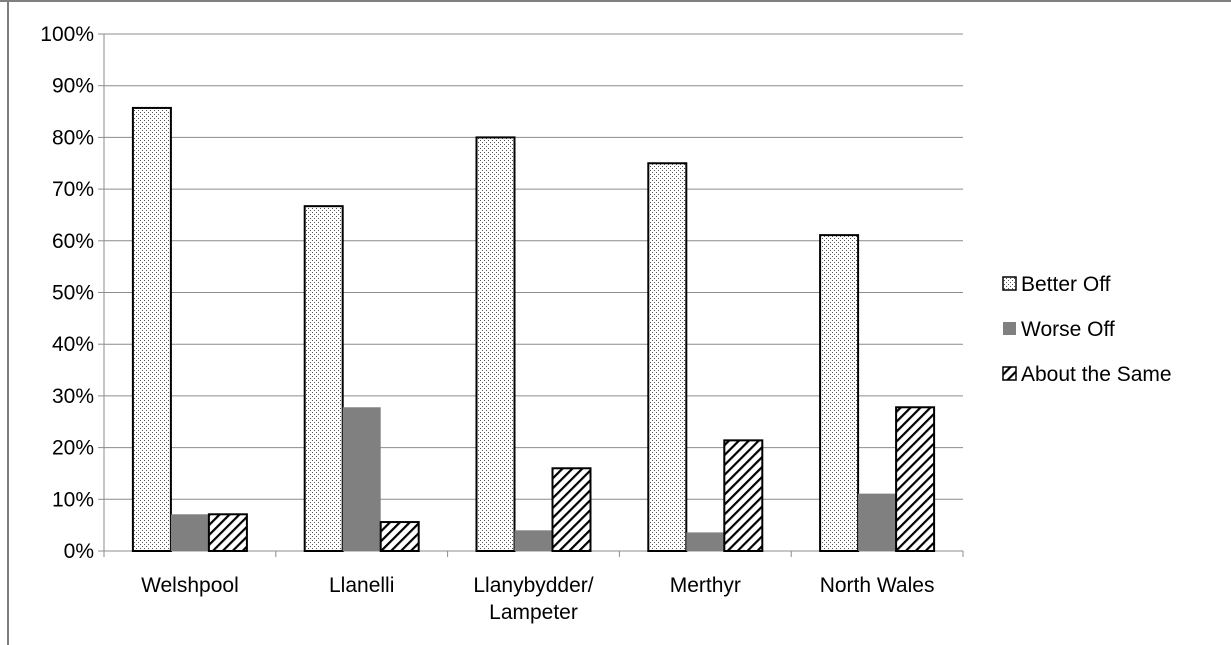 The width and height of the screenshot is (1231, 645). I want to click on y-tick-label: 70%, so click(73, 189).